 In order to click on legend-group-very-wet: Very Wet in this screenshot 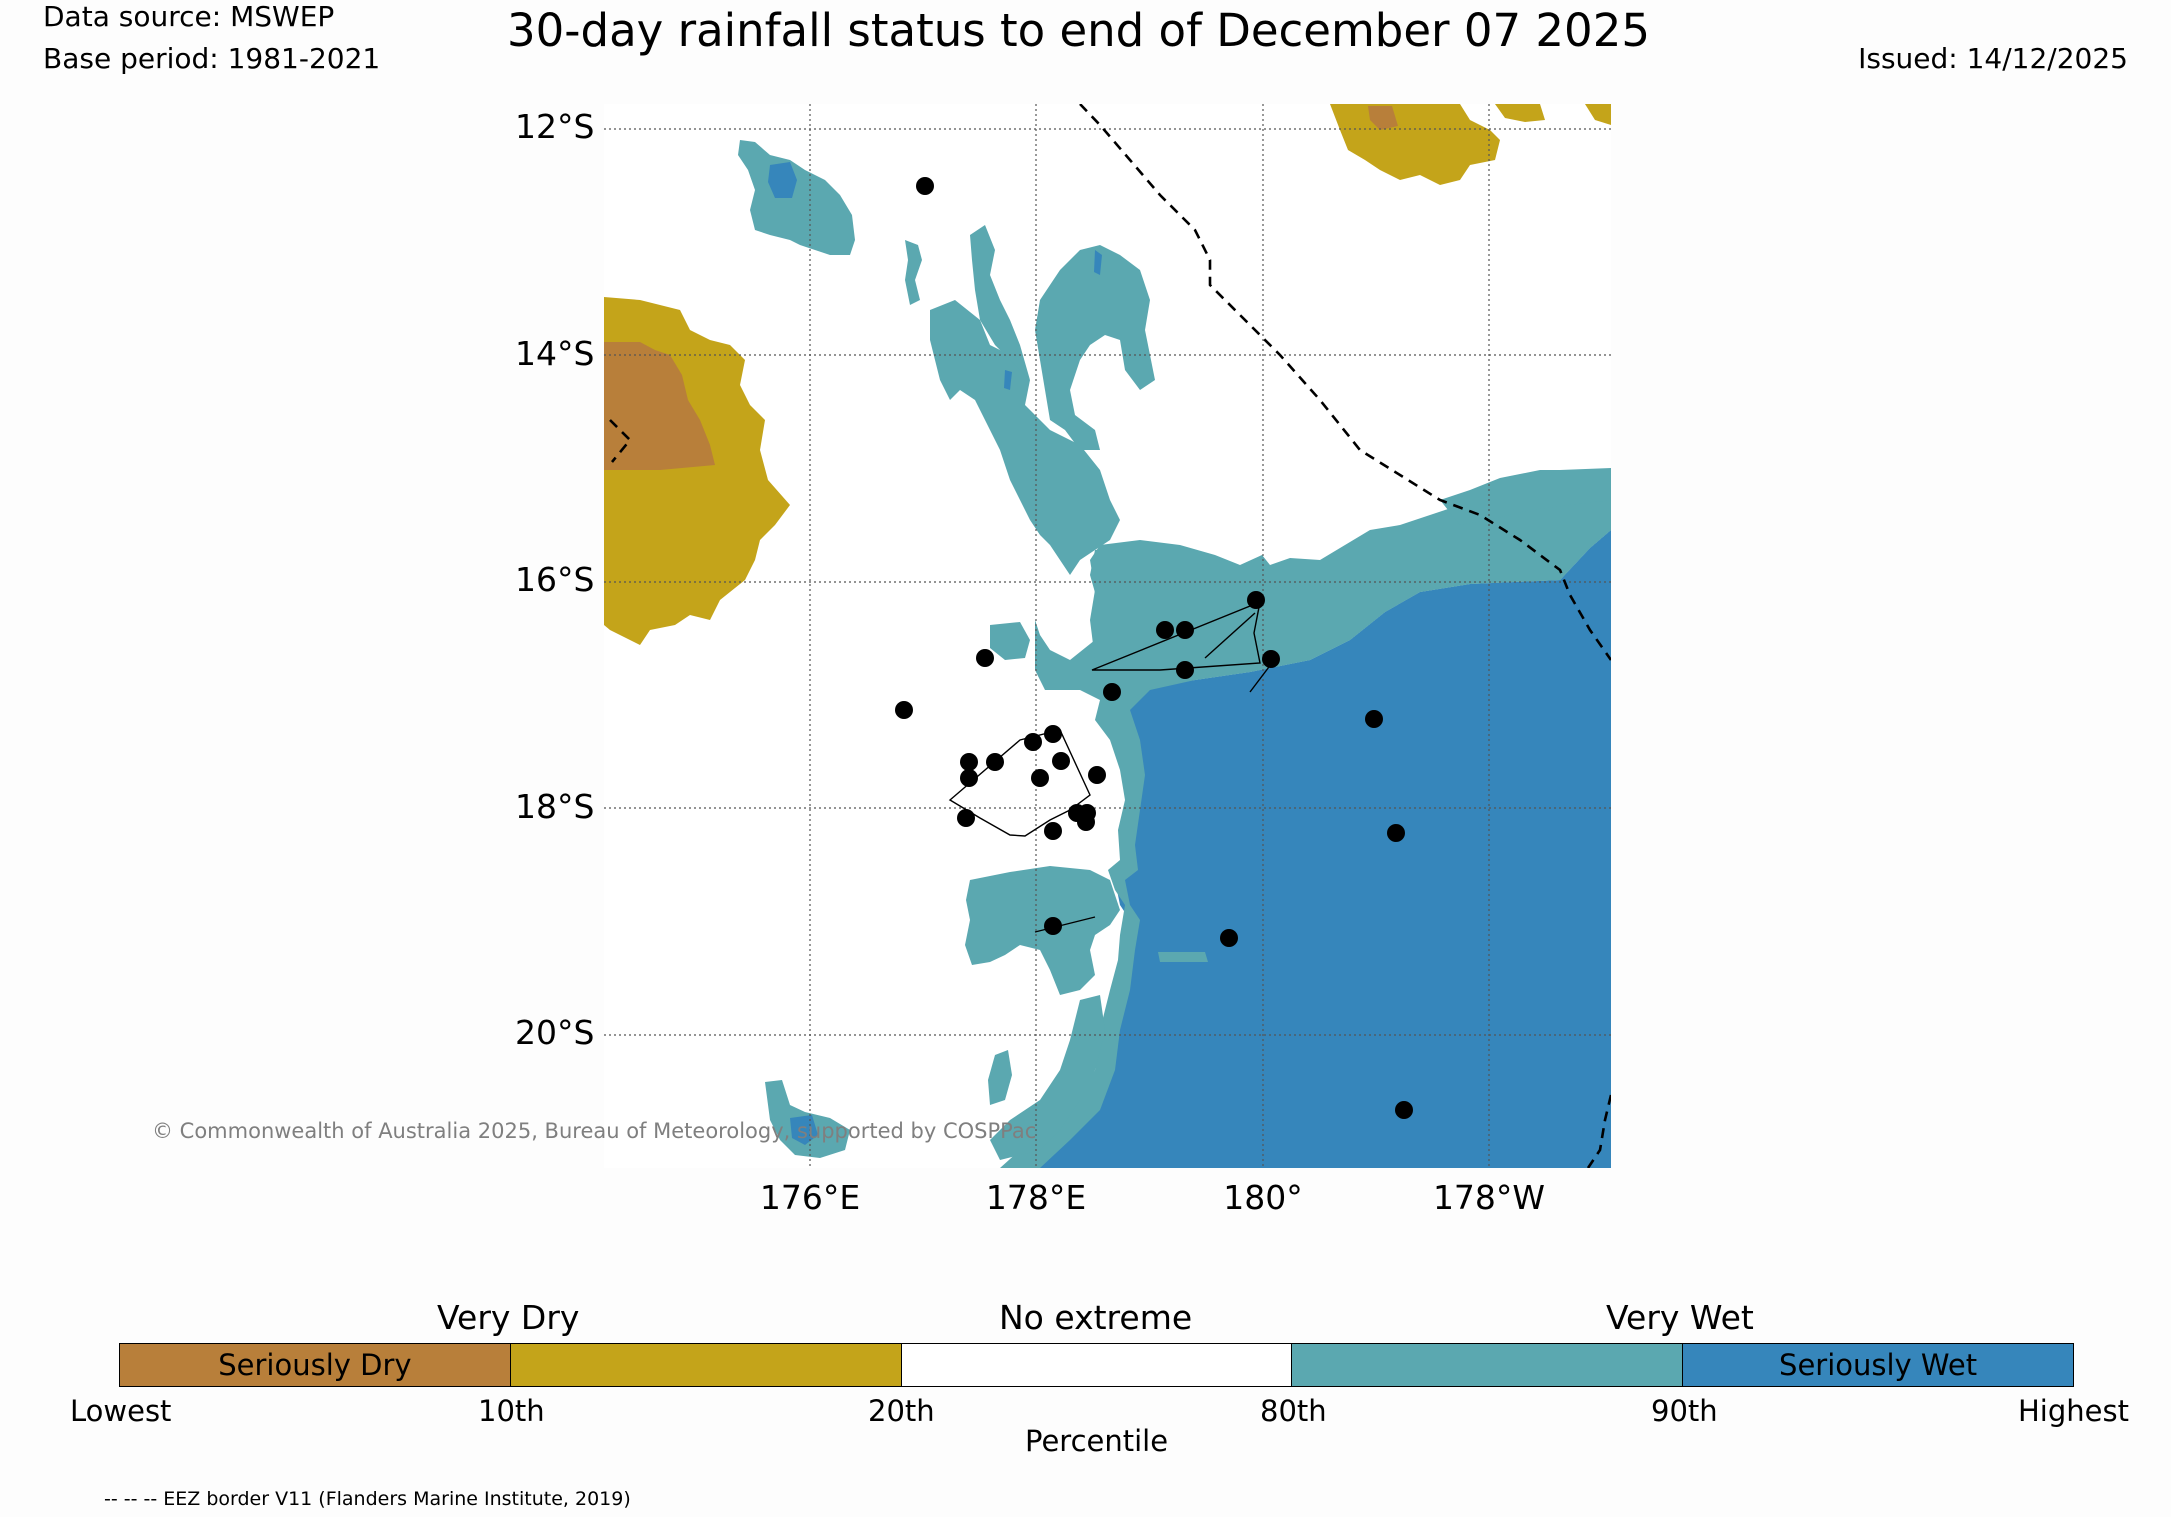, I will do `click(1680, 1317)`.